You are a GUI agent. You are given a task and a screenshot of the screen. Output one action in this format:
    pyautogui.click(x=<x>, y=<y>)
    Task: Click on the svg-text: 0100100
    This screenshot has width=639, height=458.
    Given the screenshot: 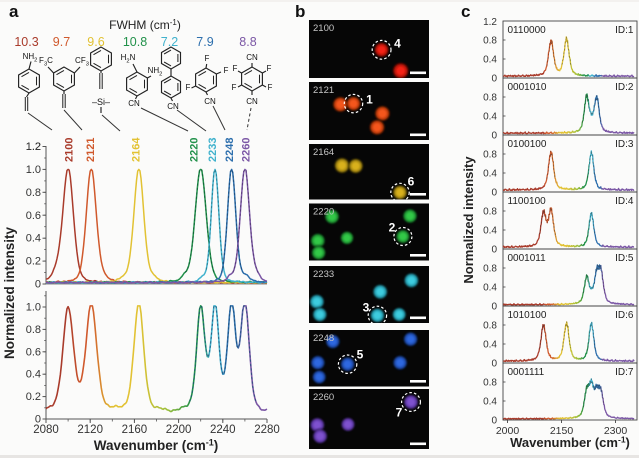 What is the action you would take?
    pyautogui.click(x=527, y=144)
    